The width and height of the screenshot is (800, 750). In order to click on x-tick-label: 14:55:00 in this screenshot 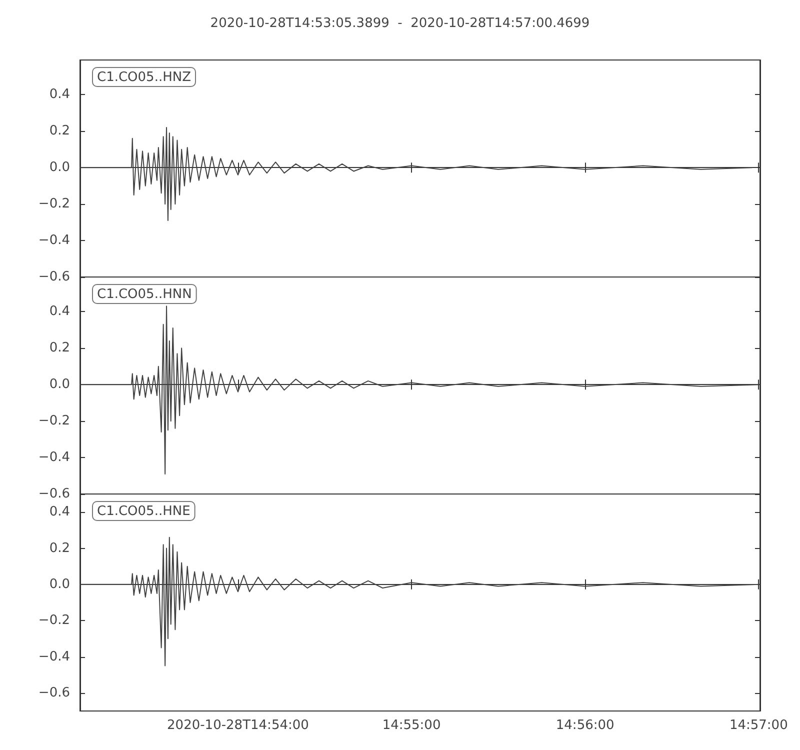, I will do `click(411, 725)`.